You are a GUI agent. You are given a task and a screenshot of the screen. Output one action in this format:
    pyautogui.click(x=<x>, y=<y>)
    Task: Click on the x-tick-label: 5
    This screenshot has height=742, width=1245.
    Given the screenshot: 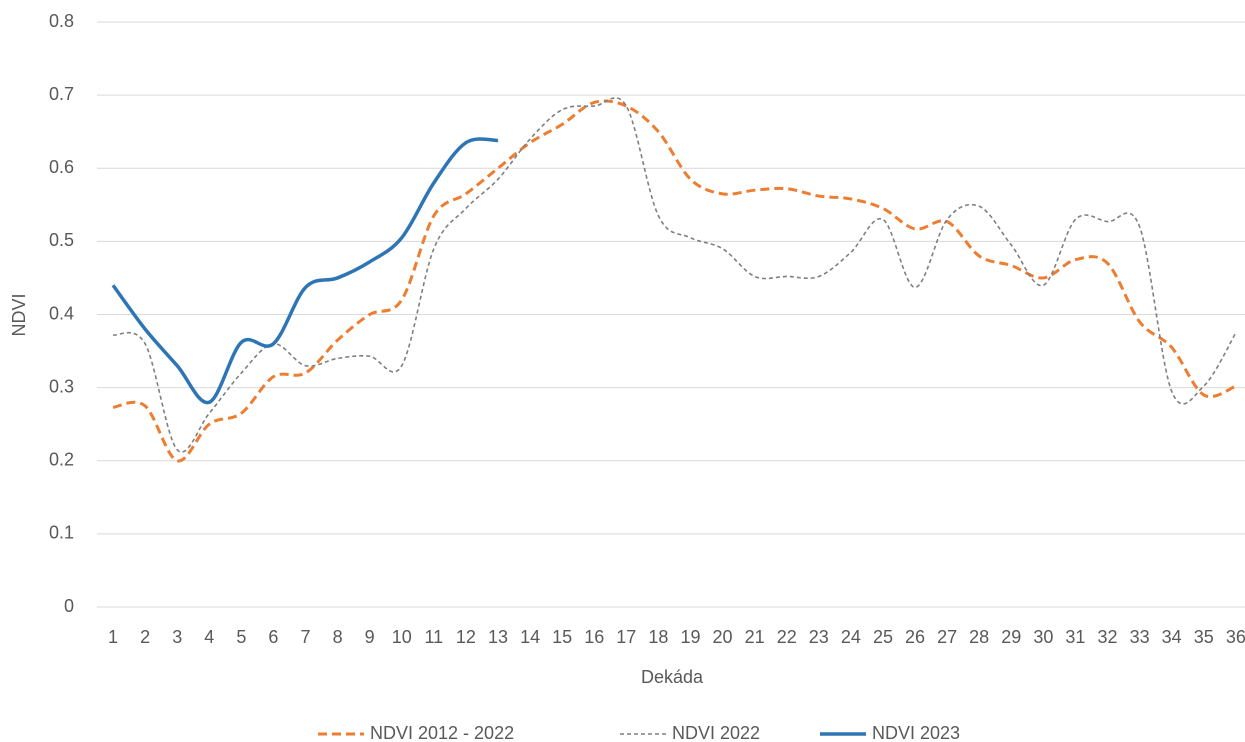 What is the action you would take?
    pyautogui.click(x=241, y=637)
    